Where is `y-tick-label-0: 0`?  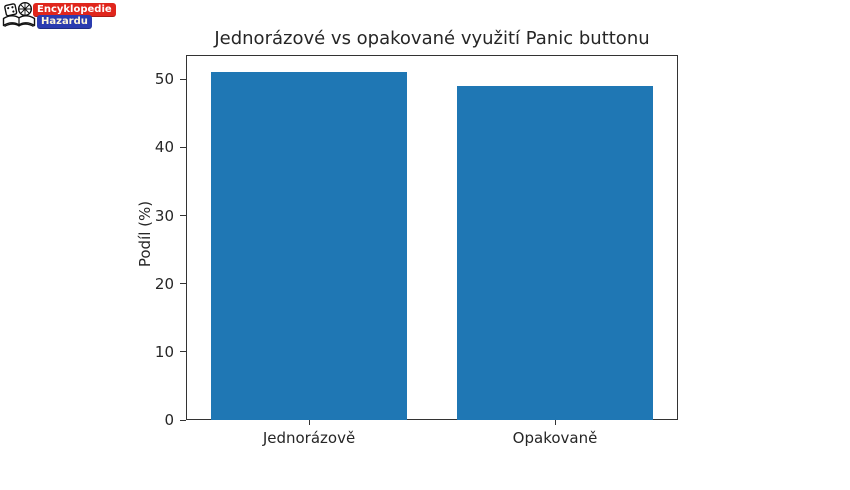
y-tick-label-0: 0 is located at coordinates (169, 420).